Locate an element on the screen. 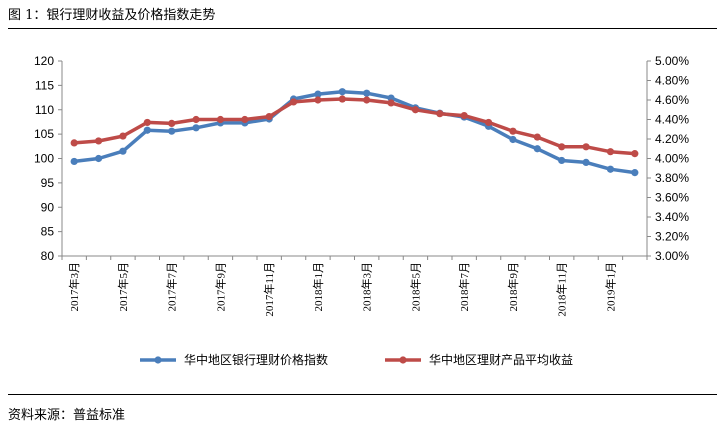 This screenshot has width=725, height=430. y-left-tick-label: 105 is located at coordinates (44, 134).